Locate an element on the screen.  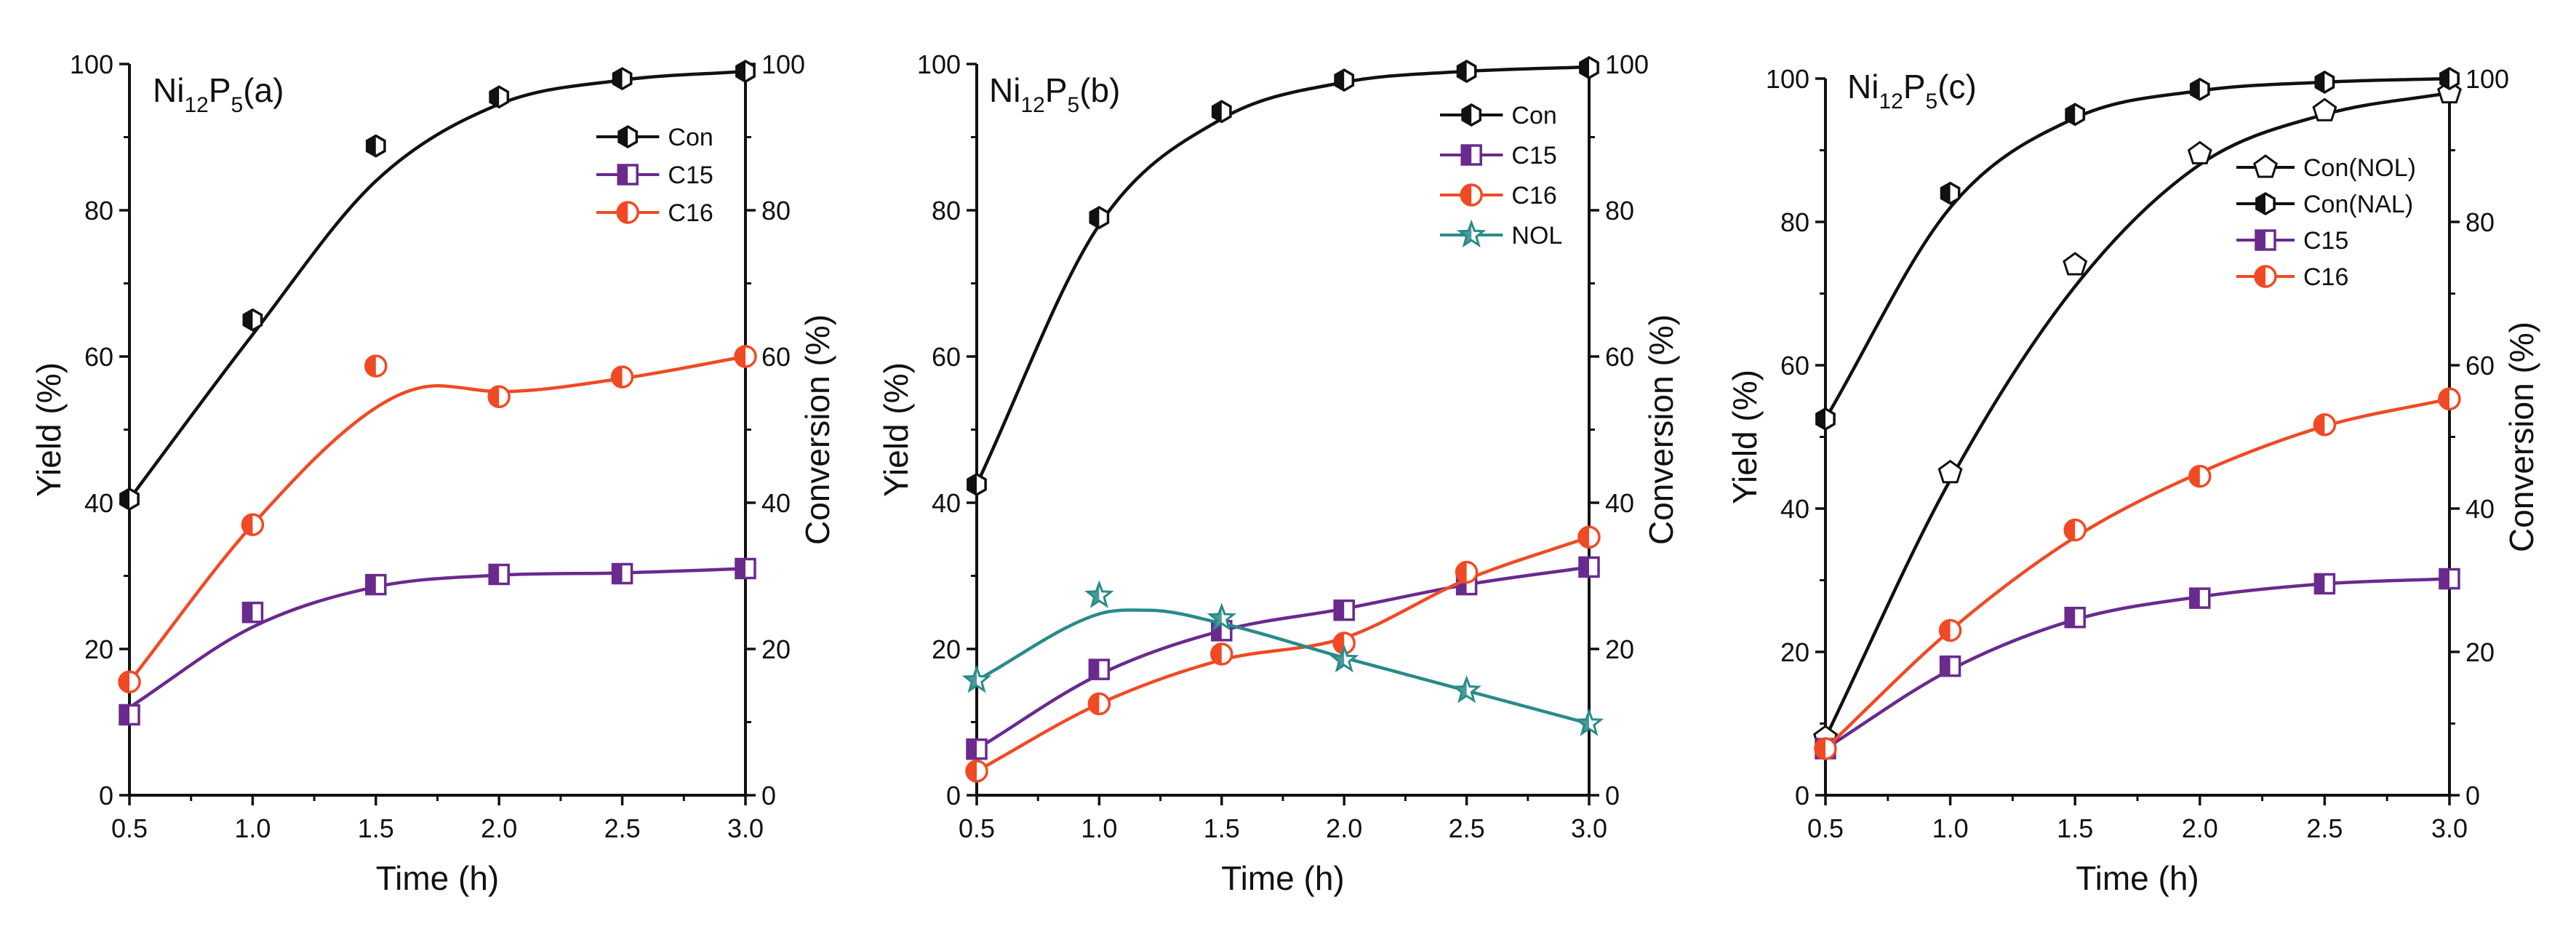
legend-label: Con(NOL) is located at coordinates (2359, 168).